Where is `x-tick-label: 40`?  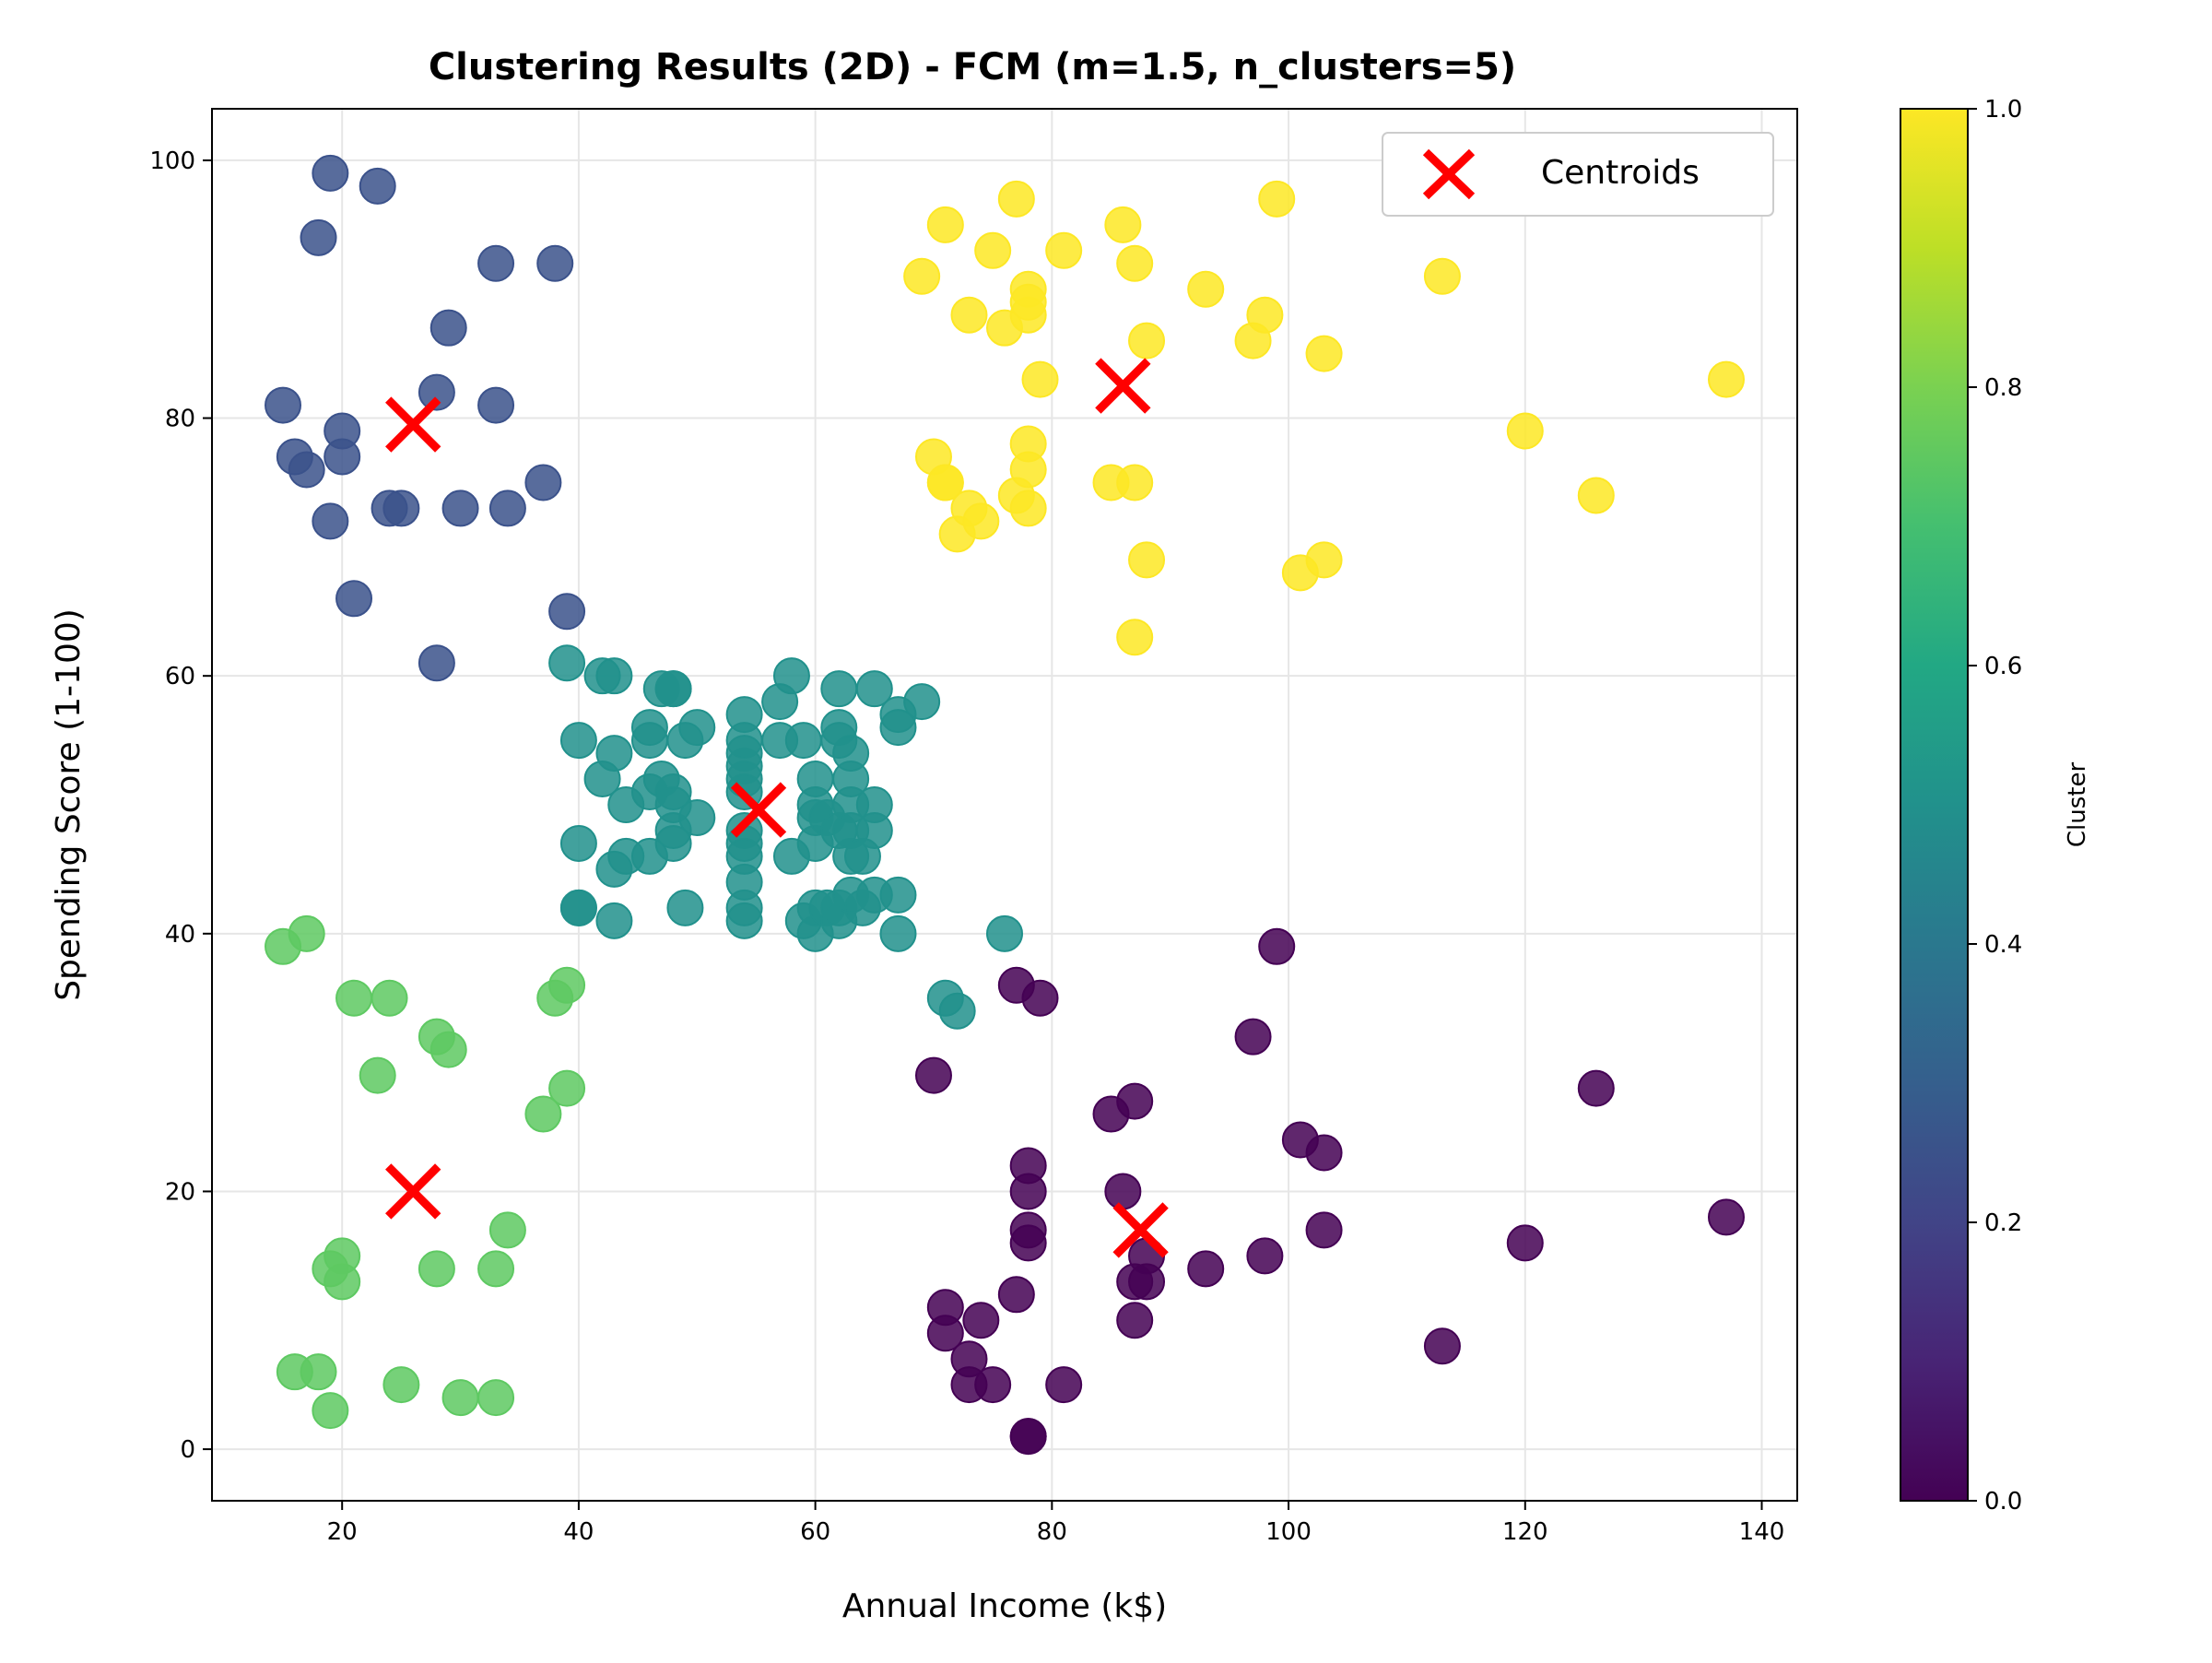 x-tick-label: 40 is located at coordinates (578, 1532).